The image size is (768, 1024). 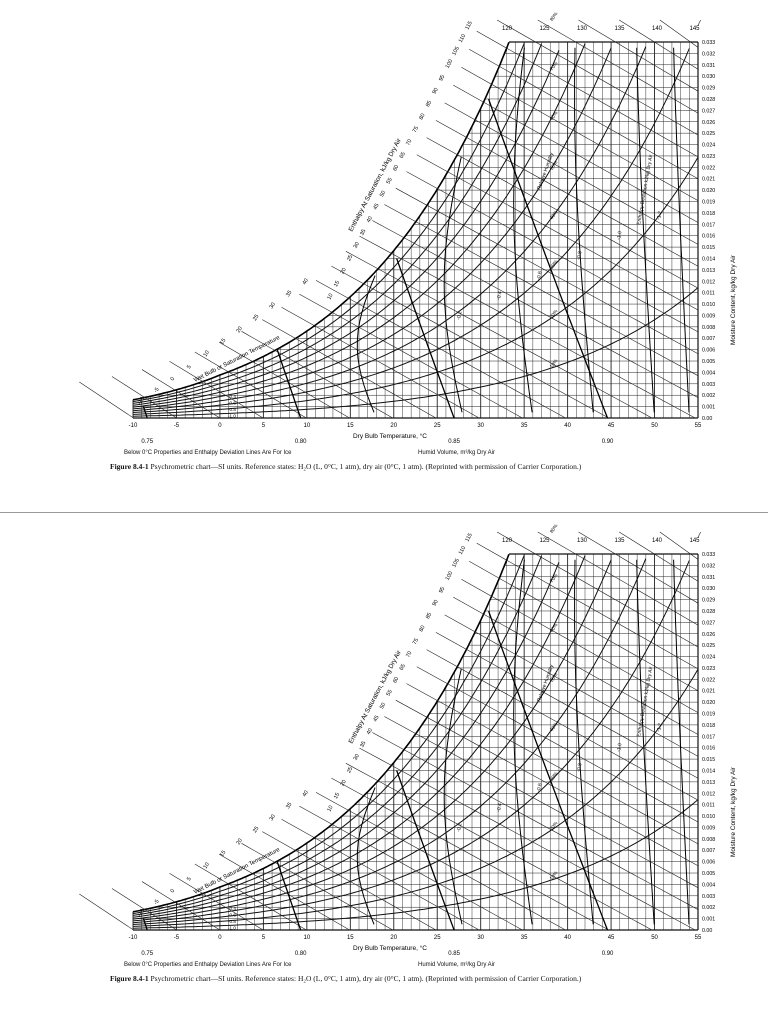 What do you see at coordinates (507, 29) in the screenshot?
I see `top-enthalpy-label: 120` at bounding box center [507, 29].